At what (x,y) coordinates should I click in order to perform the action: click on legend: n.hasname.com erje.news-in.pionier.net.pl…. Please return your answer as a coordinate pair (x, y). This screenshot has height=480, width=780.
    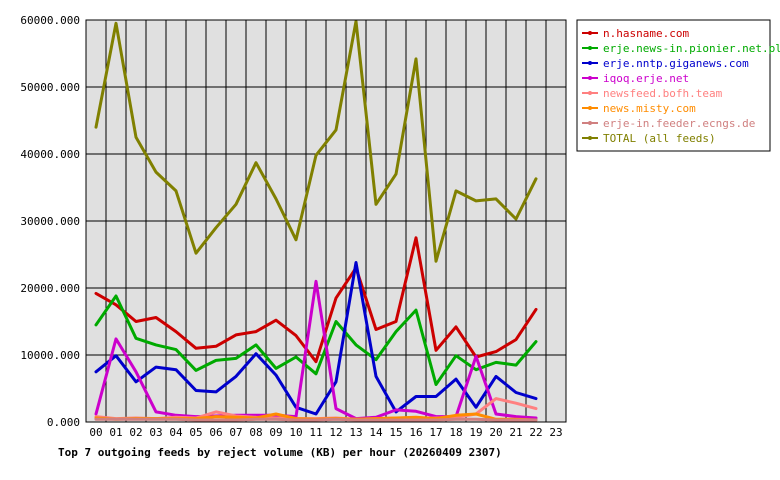
    Looking at the image, I should click on (678, 85).